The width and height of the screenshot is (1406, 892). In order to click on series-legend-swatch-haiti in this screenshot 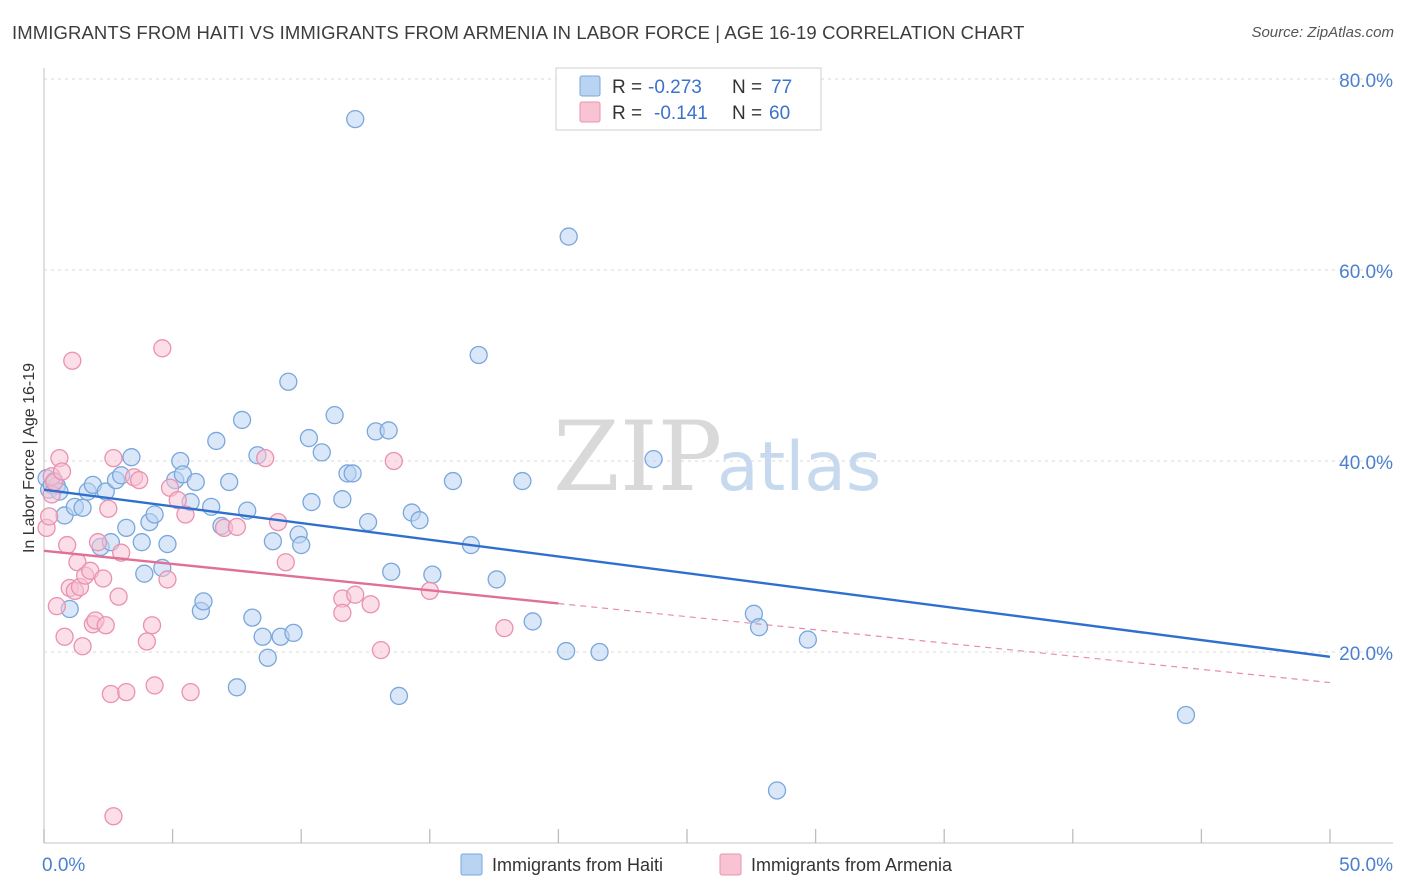, I will do `click(471, 864)`.